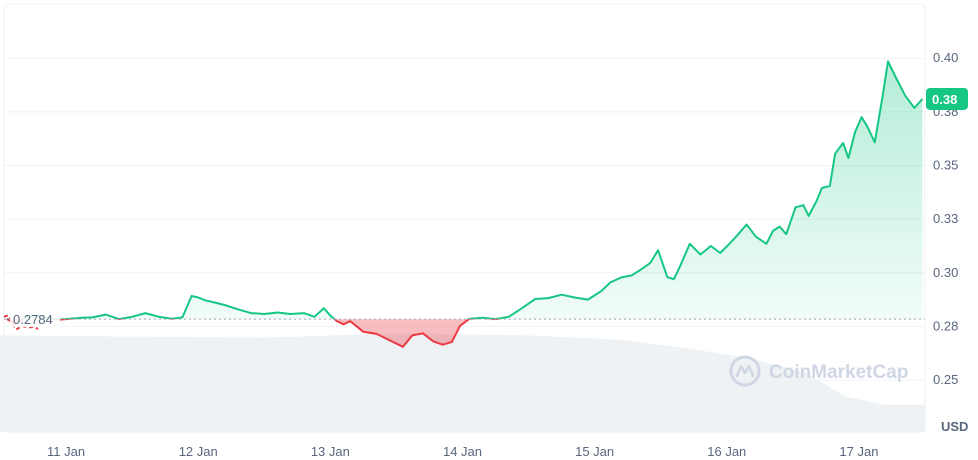 The image size is (978, 460). I want to click on y-tick-label: 0.30, so click(945, 272).